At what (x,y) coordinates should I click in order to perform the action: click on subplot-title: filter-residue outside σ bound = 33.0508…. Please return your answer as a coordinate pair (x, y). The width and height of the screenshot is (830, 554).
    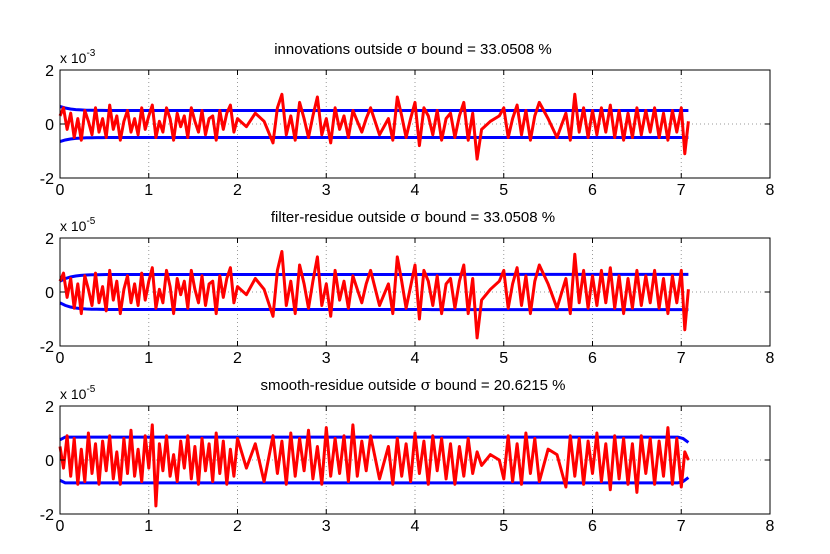
    Looking at the image, I should click on (413, 217).